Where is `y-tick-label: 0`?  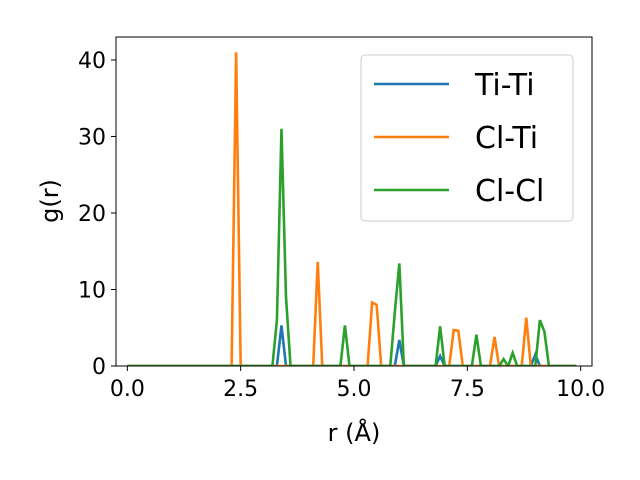 y-tick-label: 0 is located at coordinates (99, 367).